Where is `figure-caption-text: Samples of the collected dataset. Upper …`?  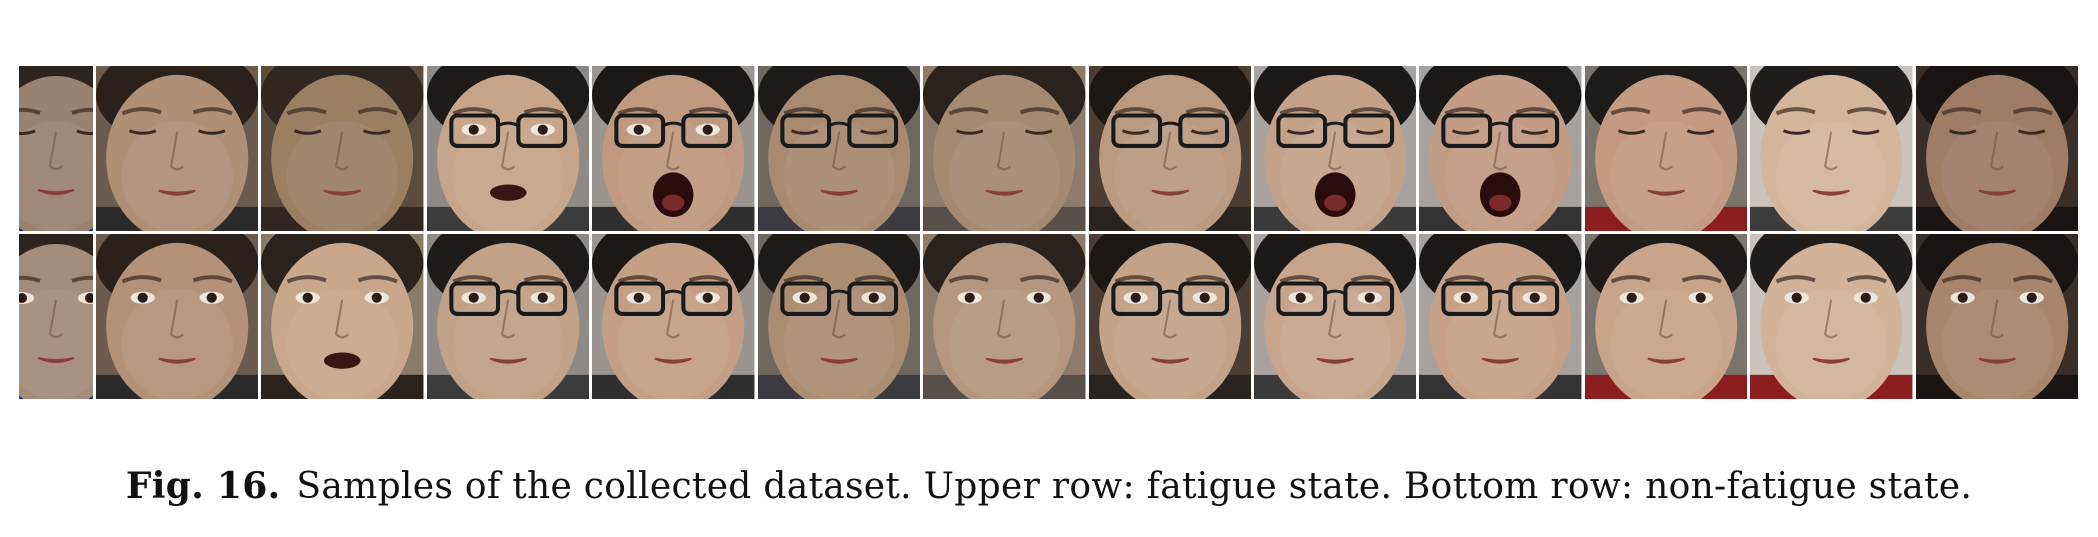 figure-caption-text: Samples of the collected dataset. Upper … is located at coordinates (1134, 486).